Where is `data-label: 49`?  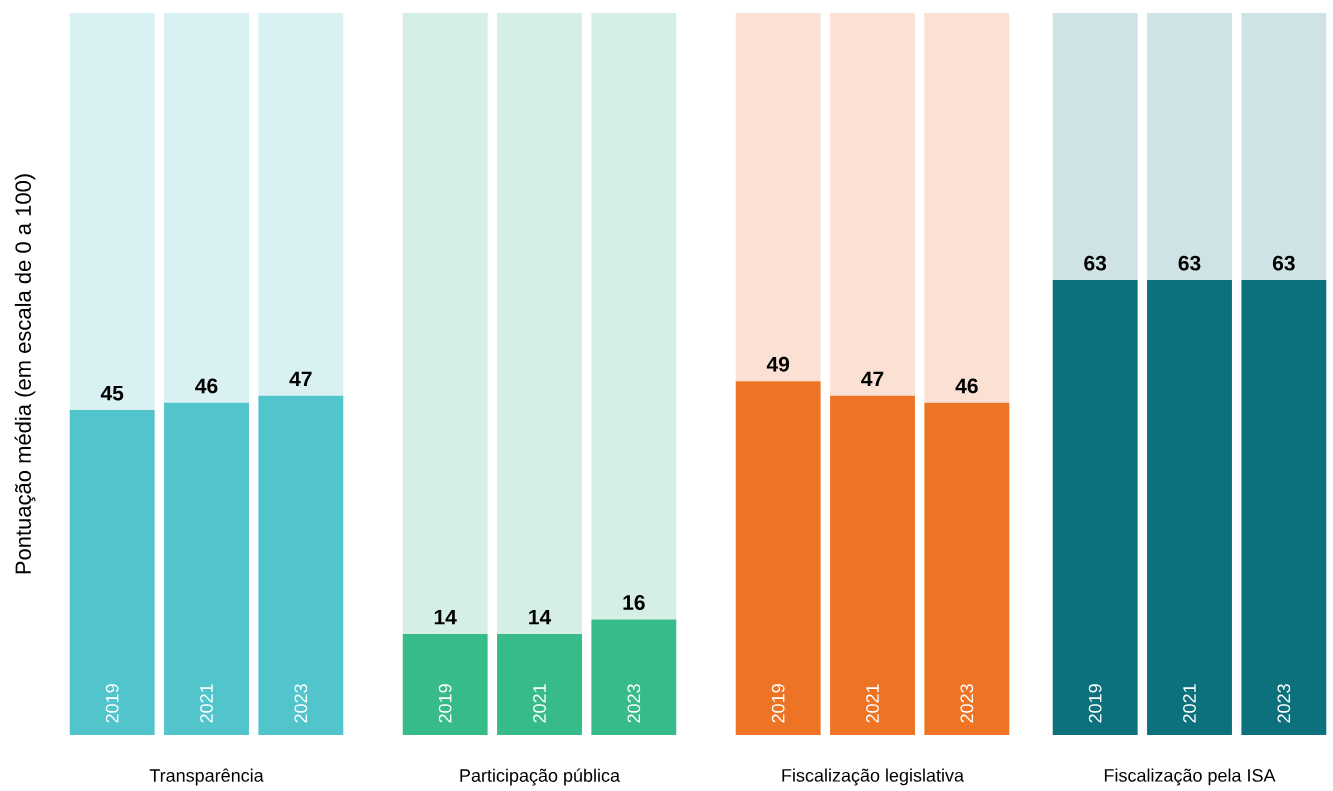 data-label: 49 is located at coordinates (778, 364).